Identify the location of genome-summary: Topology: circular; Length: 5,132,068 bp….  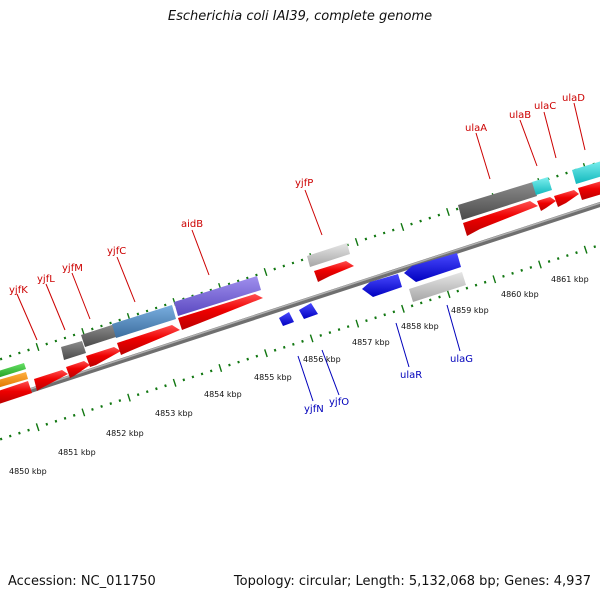
(412, 581).